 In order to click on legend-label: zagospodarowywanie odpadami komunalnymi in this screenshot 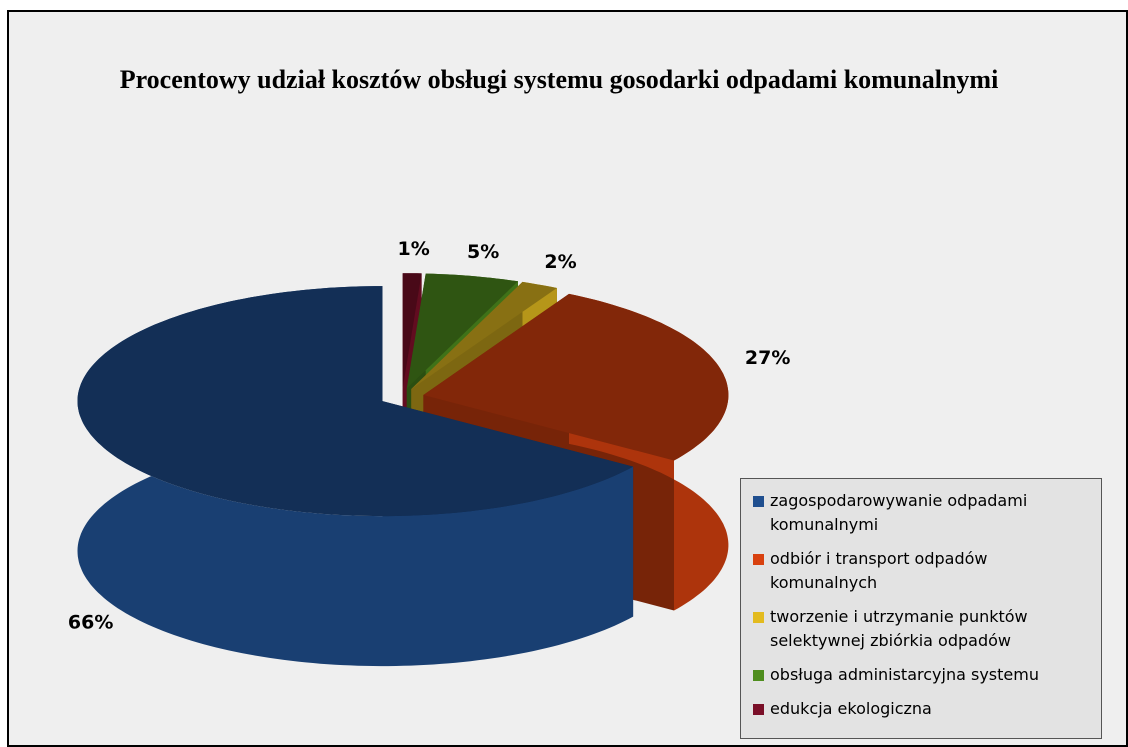, I will do `click(899, 512)`.